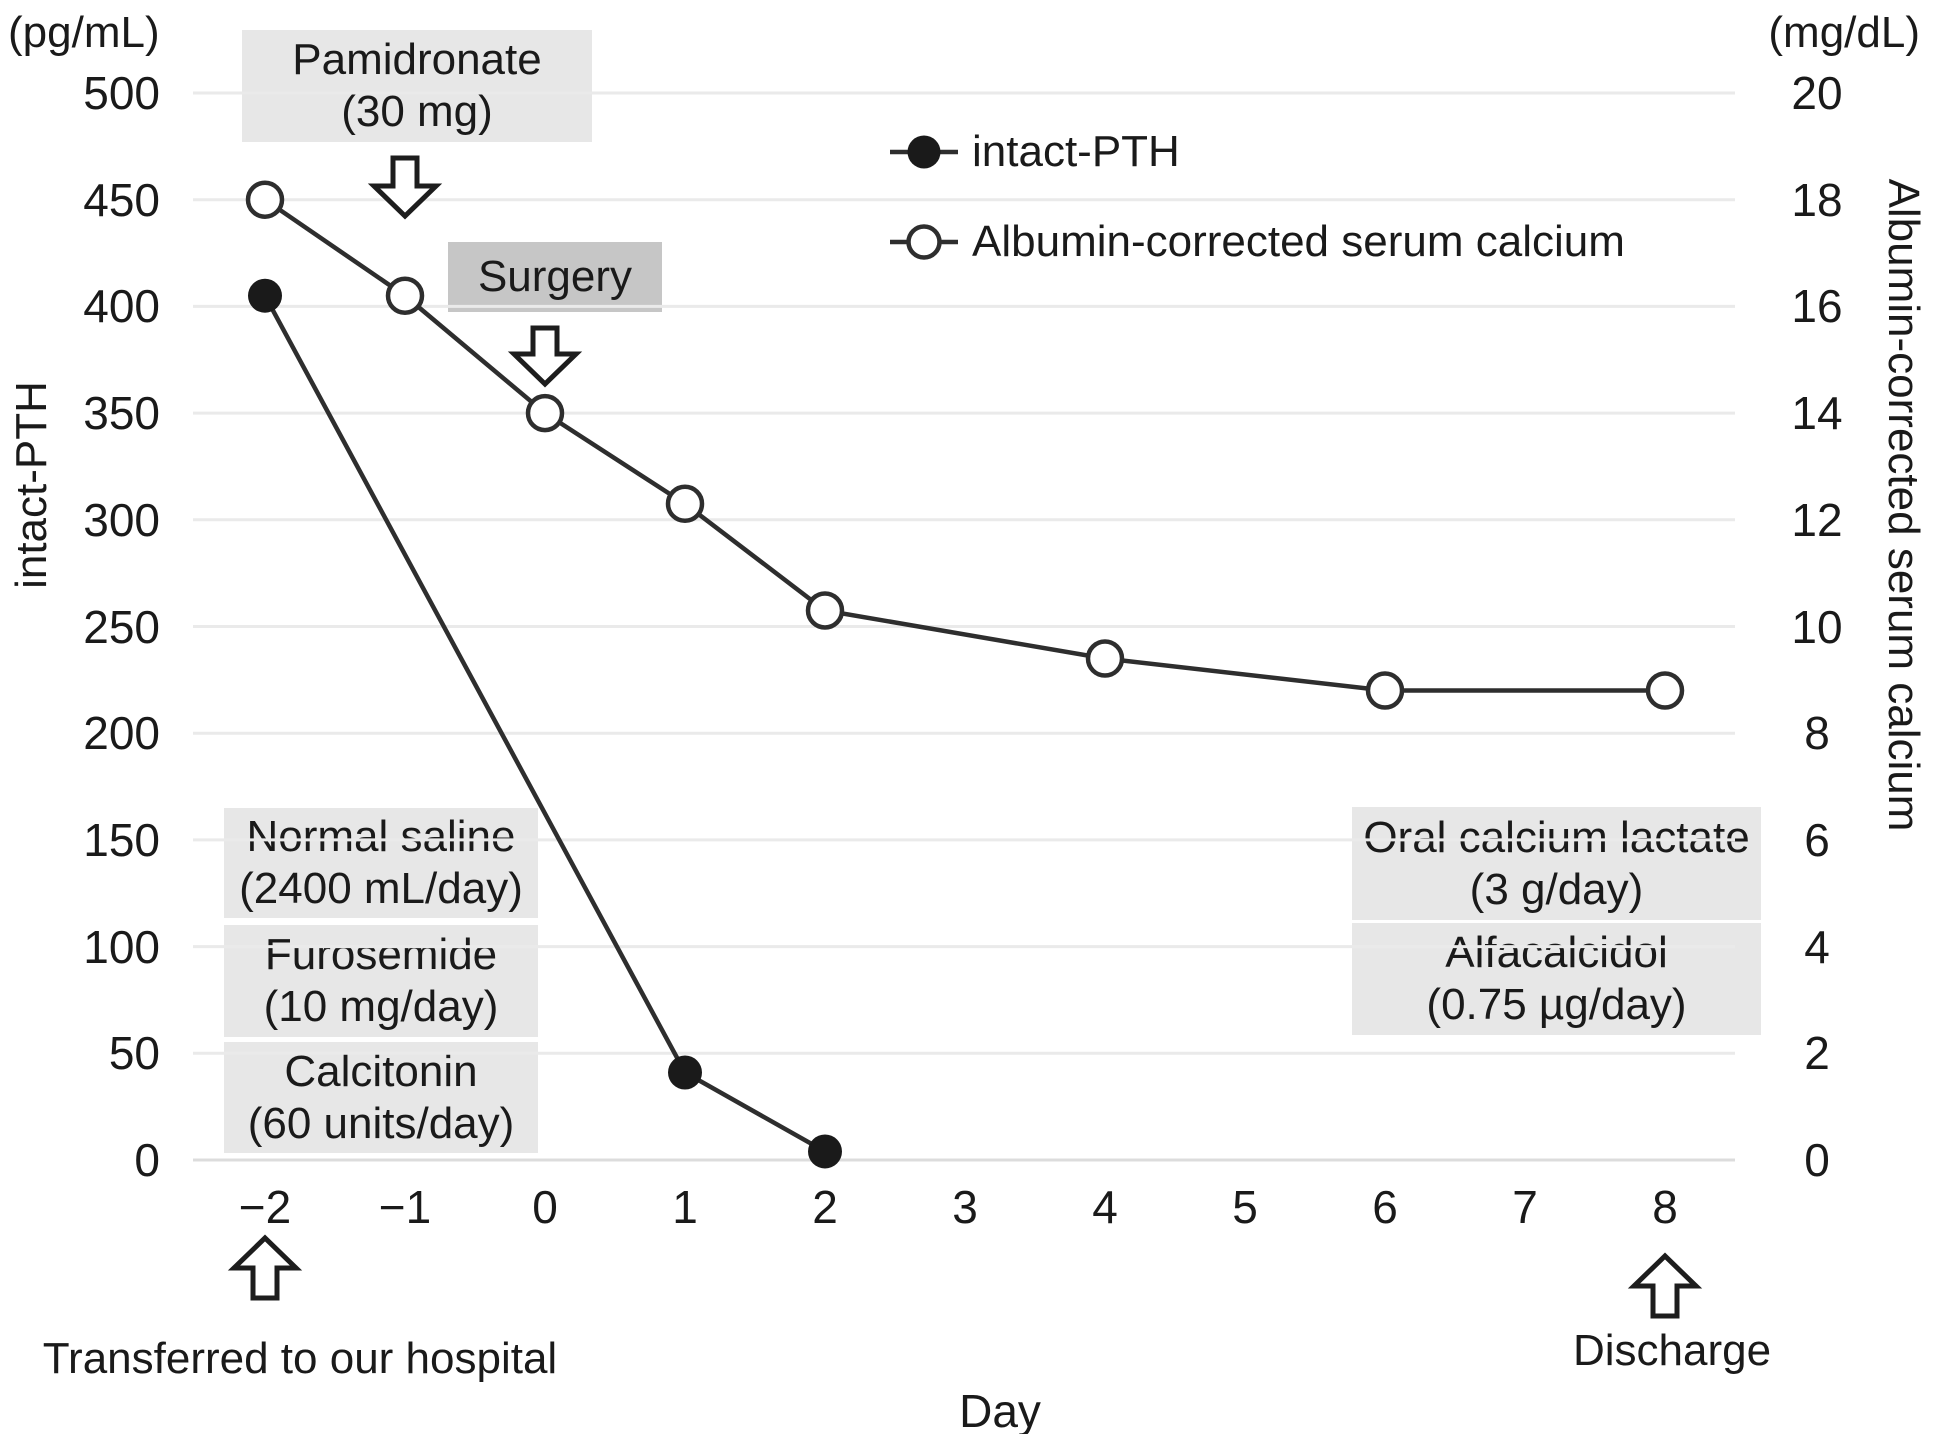 The width and height of the screenshot is (1950, 1434). What do you see at coordinates (1817, 626) in the screenshot?
I see `y-right-tick: 10` at bounding box center [1817, 626].